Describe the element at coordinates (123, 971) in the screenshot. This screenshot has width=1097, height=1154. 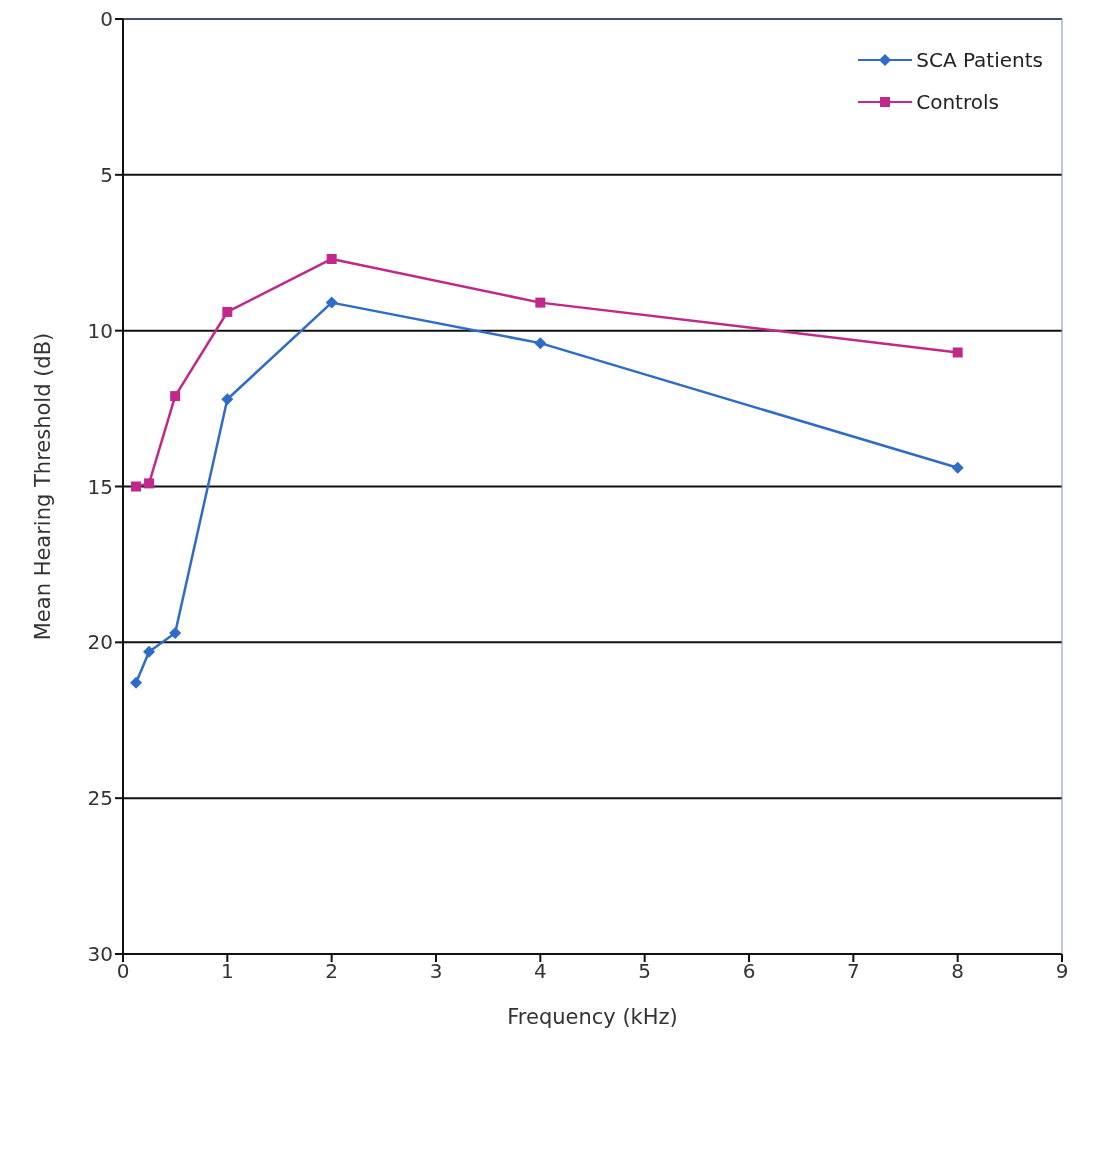
I see `x-tick-label: 0` at that location.